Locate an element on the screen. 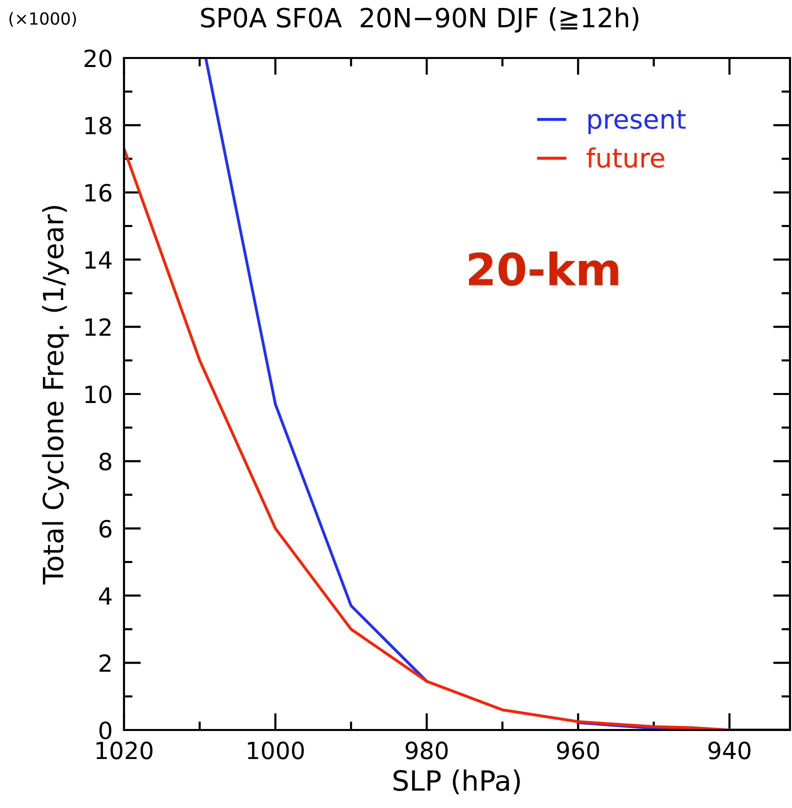 The height and width of the screenshot is (808, 792). y-tick-label: 14 is located at coordinates (98, 260).